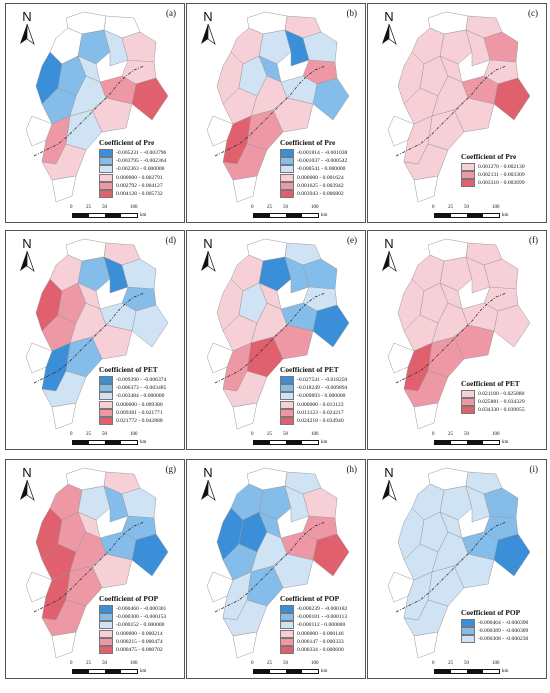  I want to click on legend-range: 0.003310 - 0.003699, so click(501, 183).